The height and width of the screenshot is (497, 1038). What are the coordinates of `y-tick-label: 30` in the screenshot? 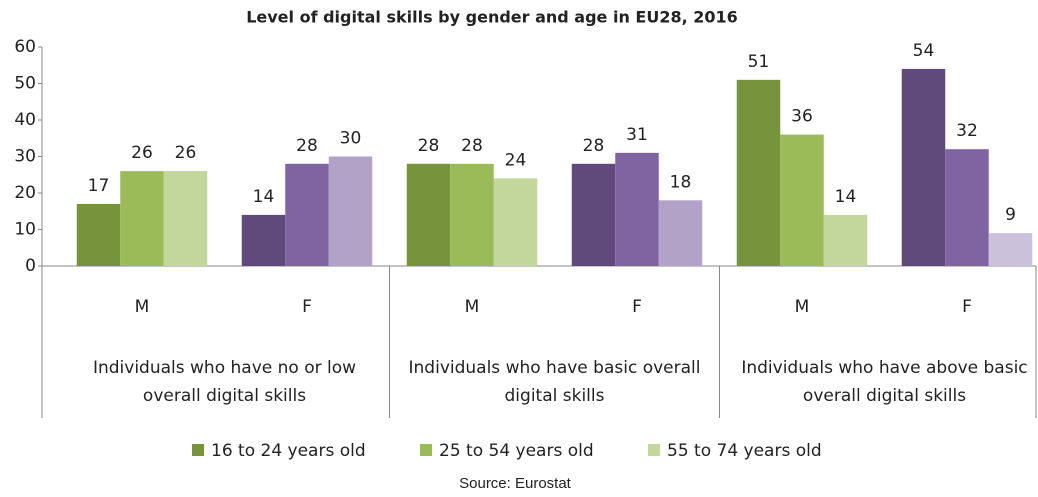 It's located at (25, 157).